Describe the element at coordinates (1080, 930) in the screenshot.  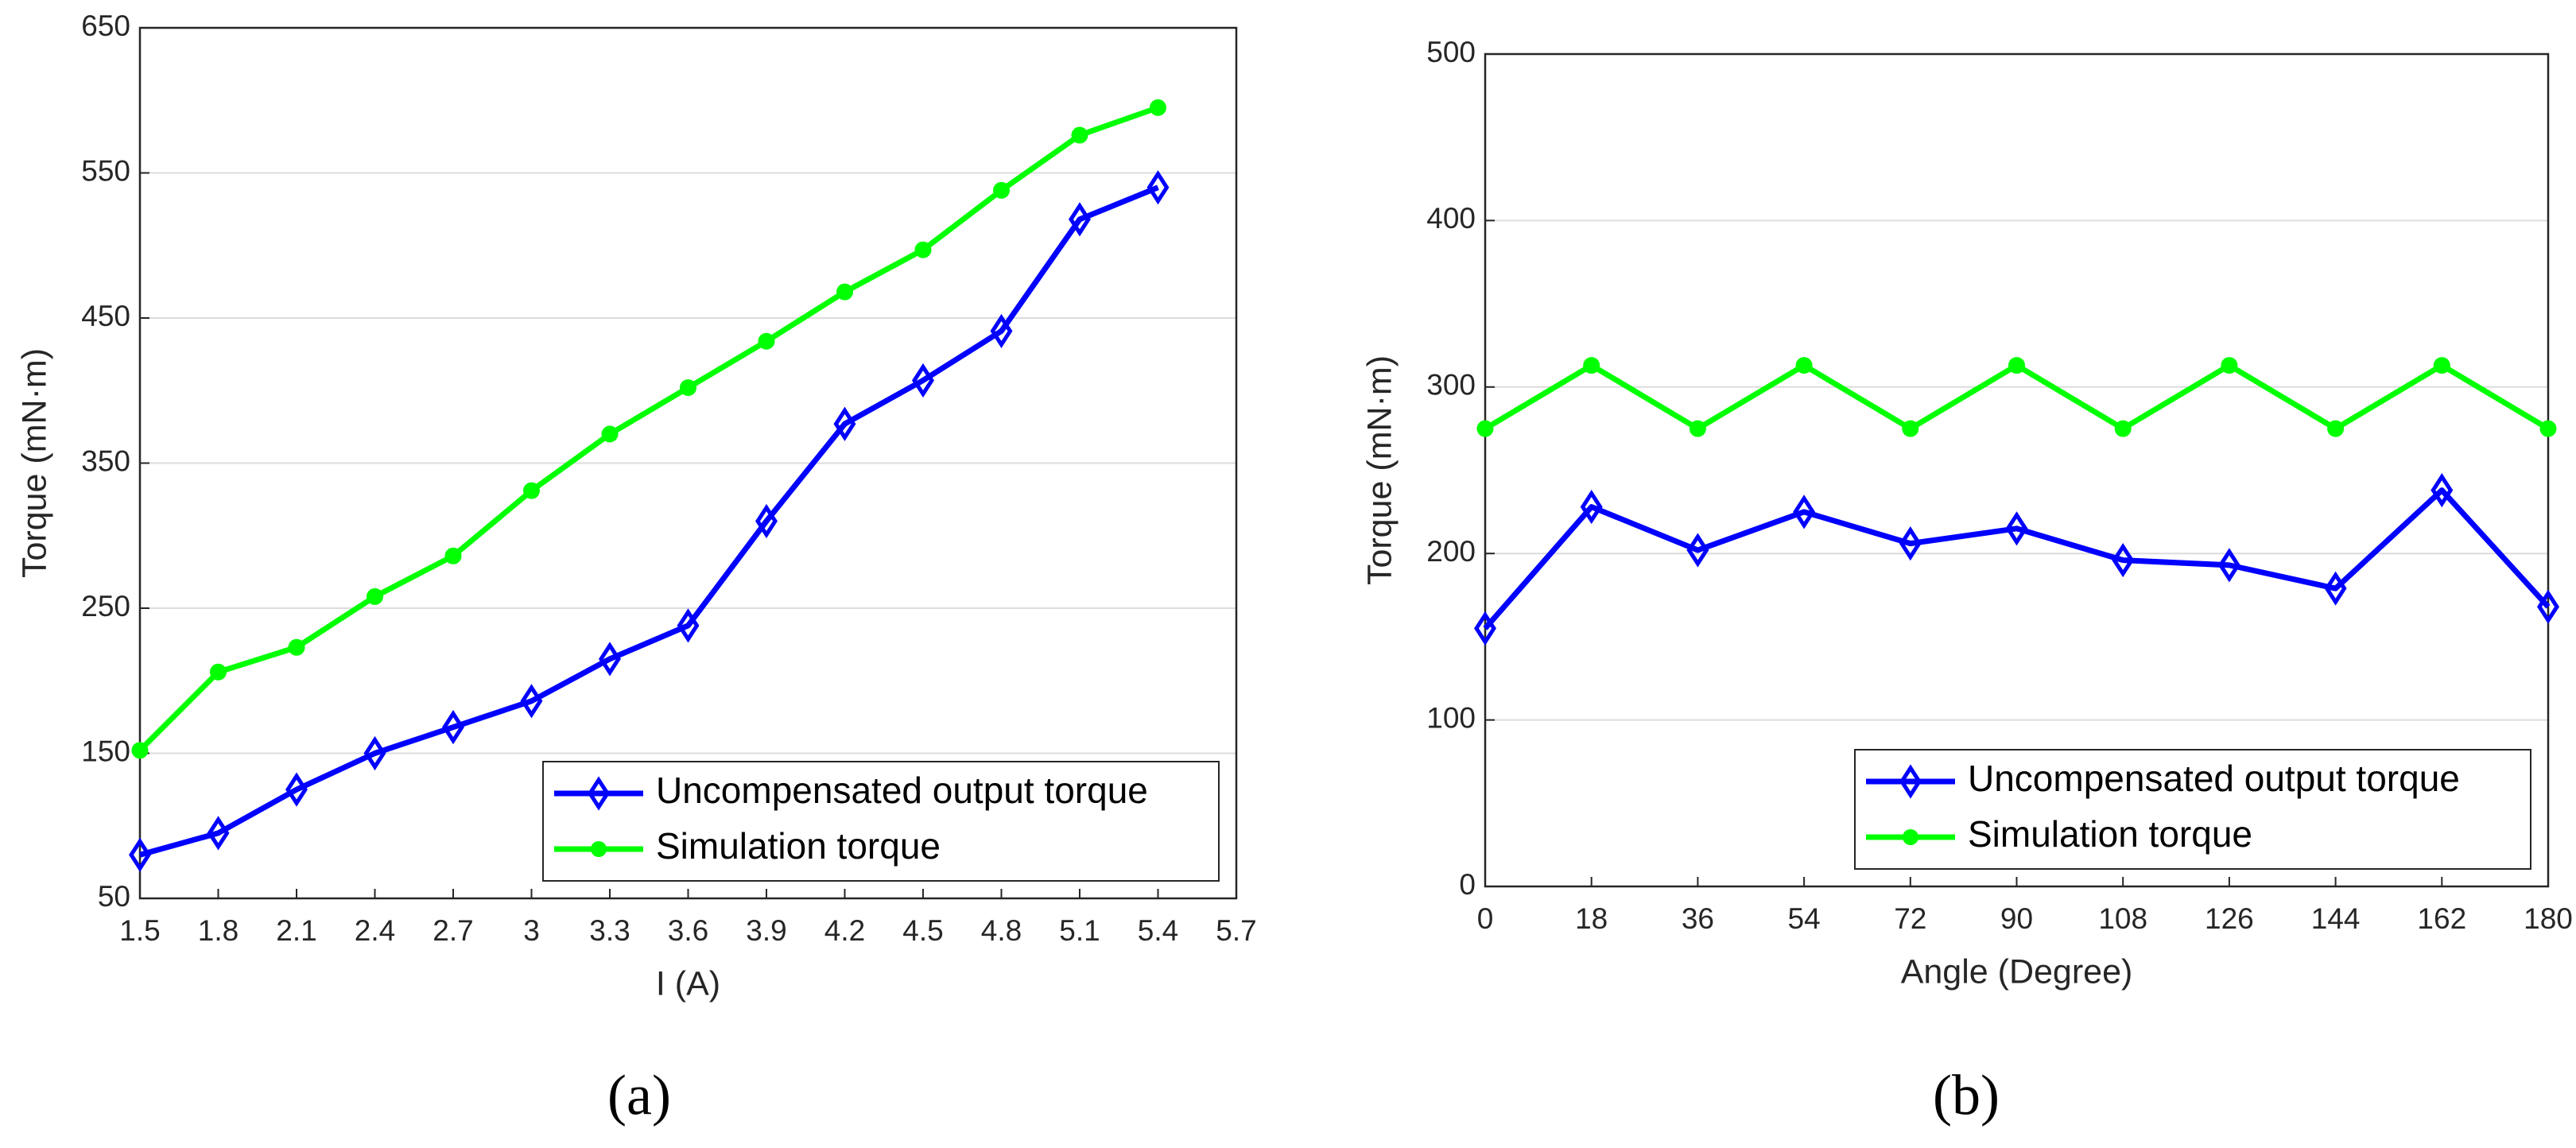
I see `x-tick-label: 5.1` at that location.